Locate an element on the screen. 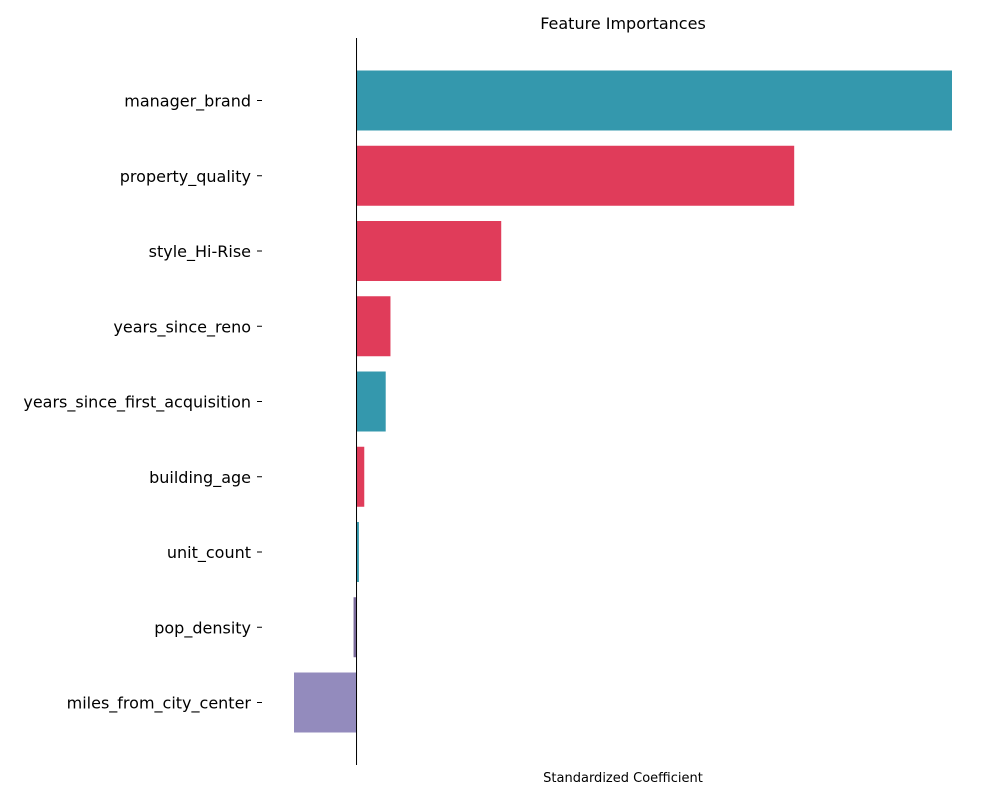 The image size is (1000, 800). bar-building_age is located at coordinates (360, 476).